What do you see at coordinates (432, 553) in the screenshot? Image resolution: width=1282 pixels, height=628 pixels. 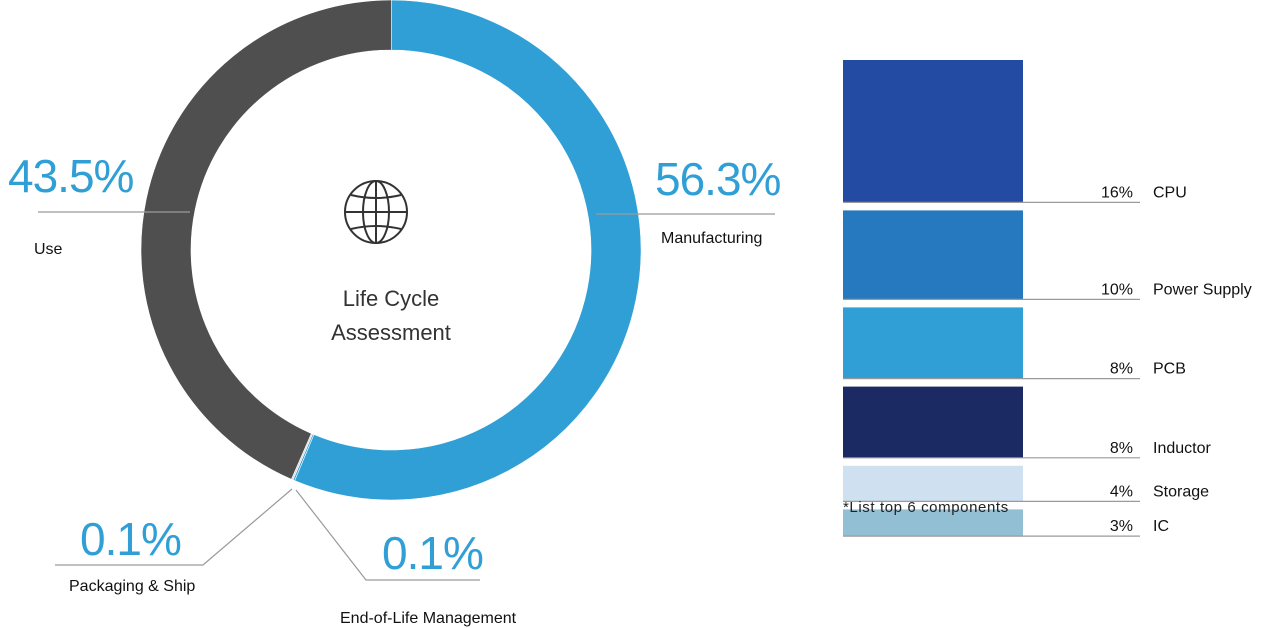 I see `end-of-life-percent: 0.1%` at bounding box center [432, 553].